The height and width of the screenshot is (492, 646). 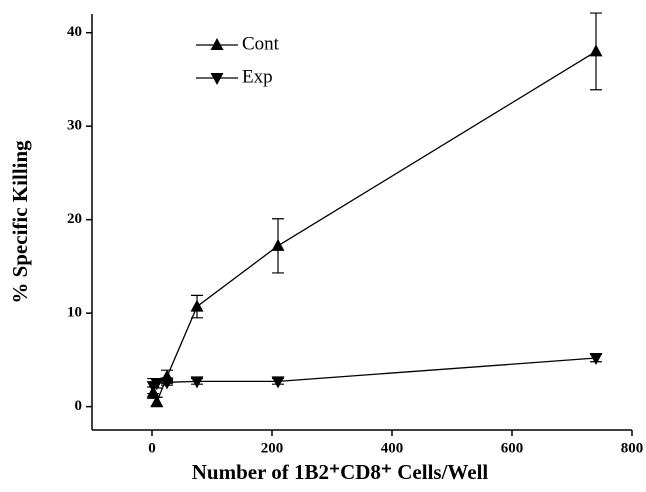 What do you see at coordinates (374, 372) in the screenshot?
I see `series-line` at bounding box center [374, 372].